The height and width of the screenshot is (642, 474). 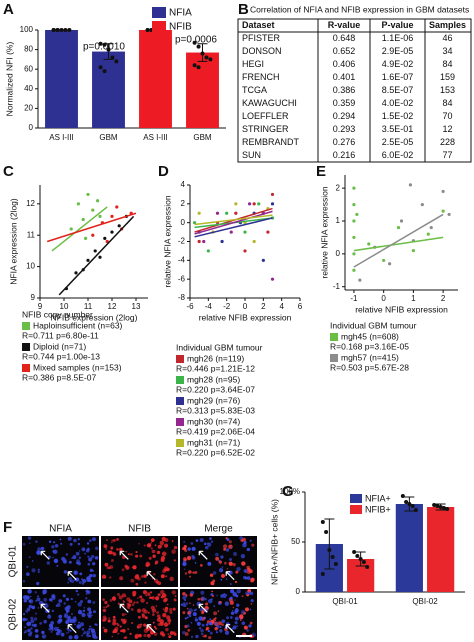 What do you see at coordinates (398, 38) in the screenshot?
I see `table-cell: 1.1E-06` at bounding box center [398, 38].